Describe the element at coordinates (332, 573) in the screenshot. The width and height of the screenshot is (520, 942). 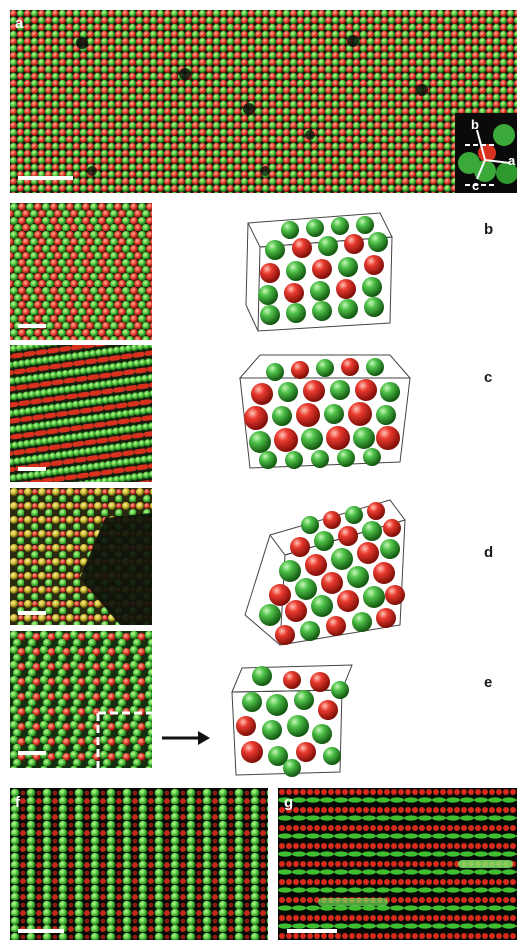
I see `model-d-spheres` at that location.